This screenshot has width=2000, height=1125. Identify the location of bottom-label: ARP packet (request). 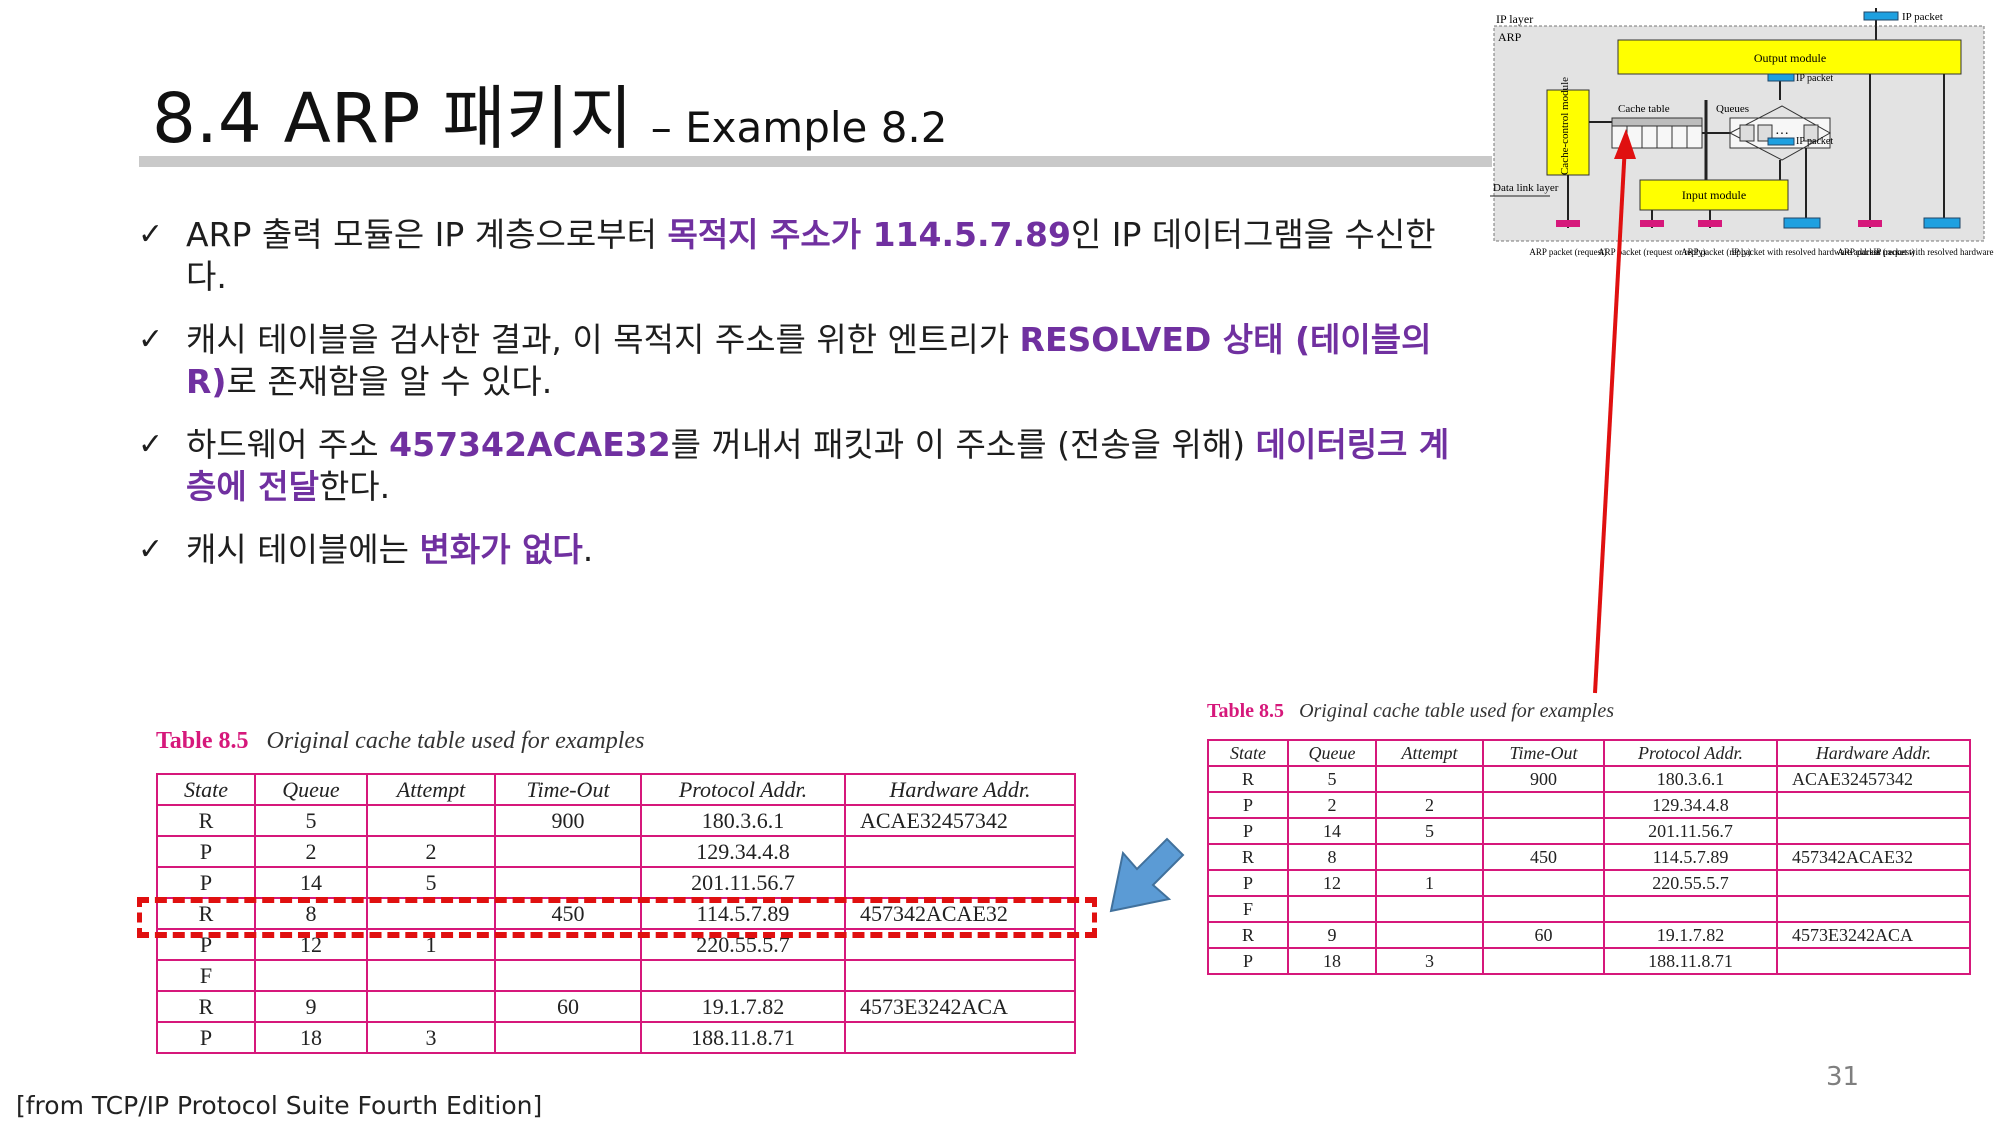
(1567, 252).